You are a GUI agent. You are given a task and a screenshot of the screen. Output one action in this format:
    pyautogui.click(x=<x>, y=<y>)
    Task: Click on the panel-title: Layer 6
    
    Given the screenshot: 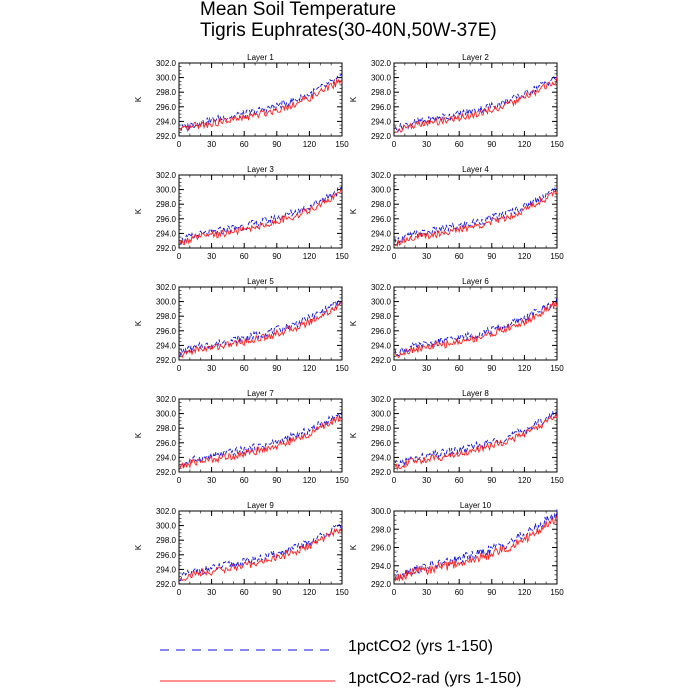 What is the action you would take?
    pyautogui.click(x=475, y=281)
    